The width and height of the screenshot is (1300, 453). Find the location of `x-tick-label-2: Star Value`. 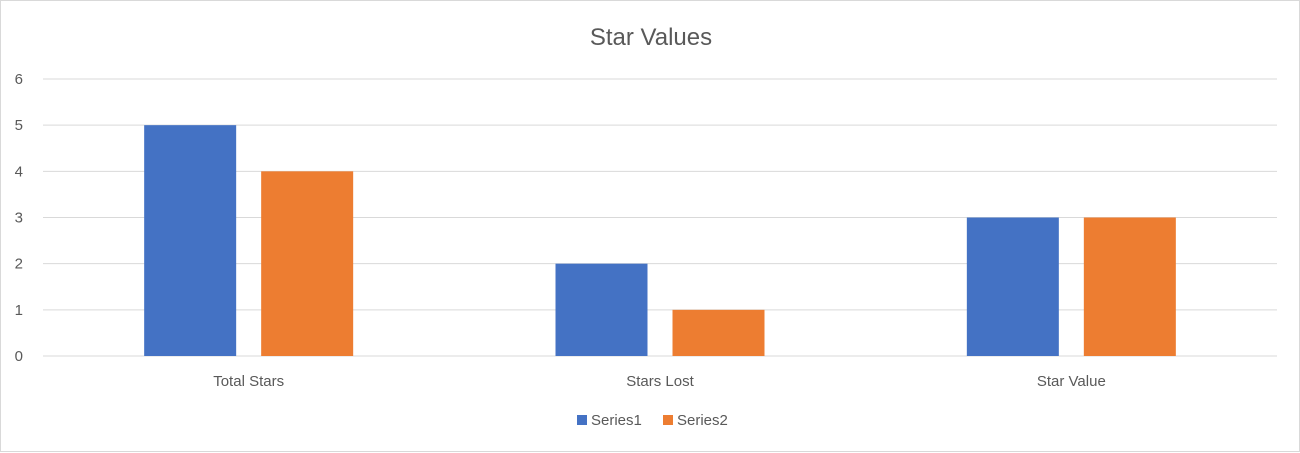

x-tick-label-2: Star Value is located at coordinates (1071, 381).